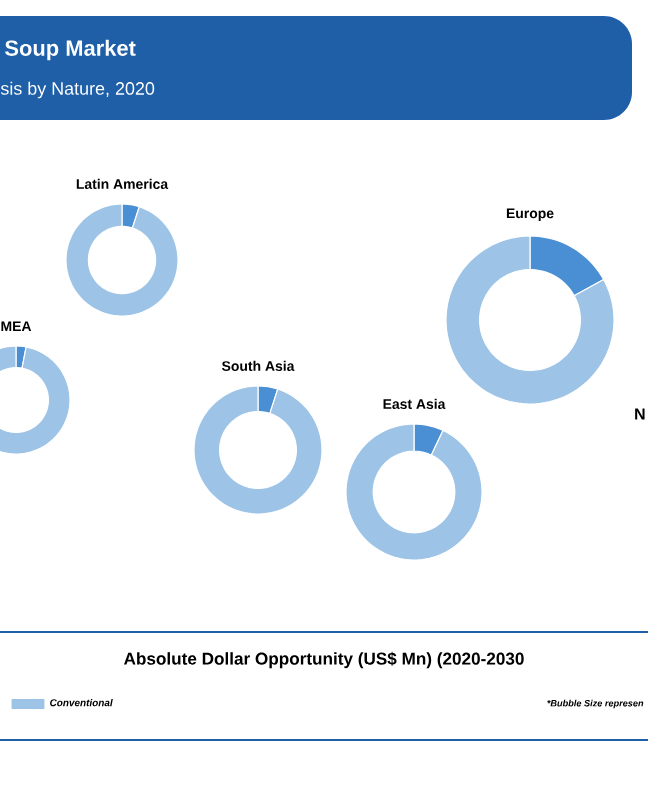 Image resolution: width=648 pixels, height=810 pixels. I want to click on text: sis by Nature, 2020, so click(77, 90).